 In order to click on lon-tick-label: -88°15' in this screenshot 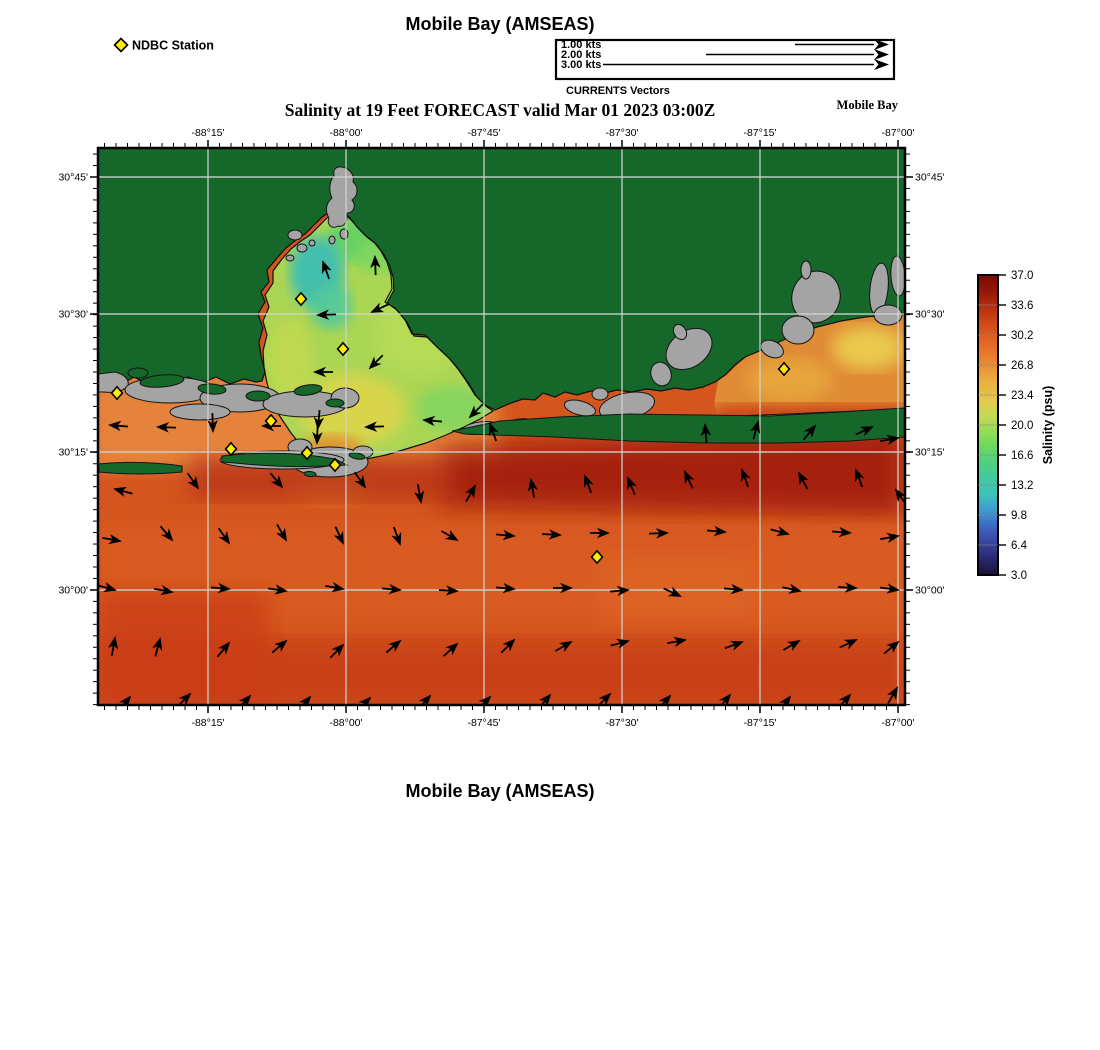, I will do `click(207, 133)`.